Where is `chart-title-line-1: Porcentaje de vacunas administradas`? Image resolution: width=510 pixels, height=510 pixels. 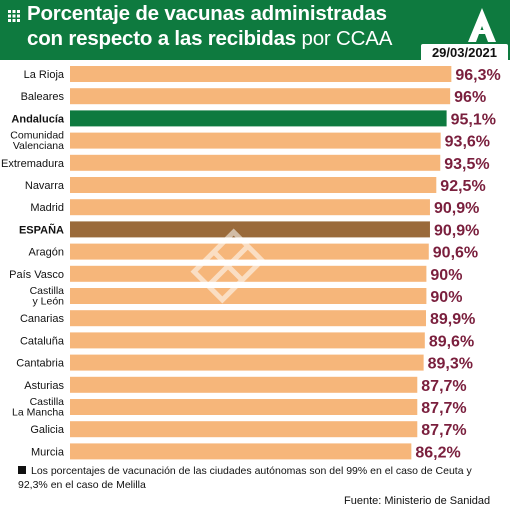
chart-title-line-1: Porcentaje de vacunas administradas is located at coordinates (207, 13).